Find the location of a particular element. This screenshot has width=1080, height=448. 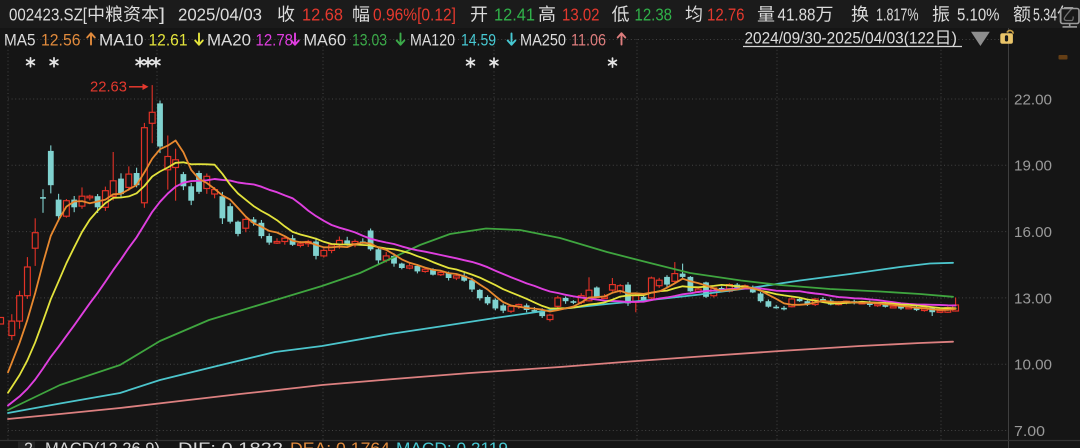

svg-text: MA120 is located at coordinates (432, 40).